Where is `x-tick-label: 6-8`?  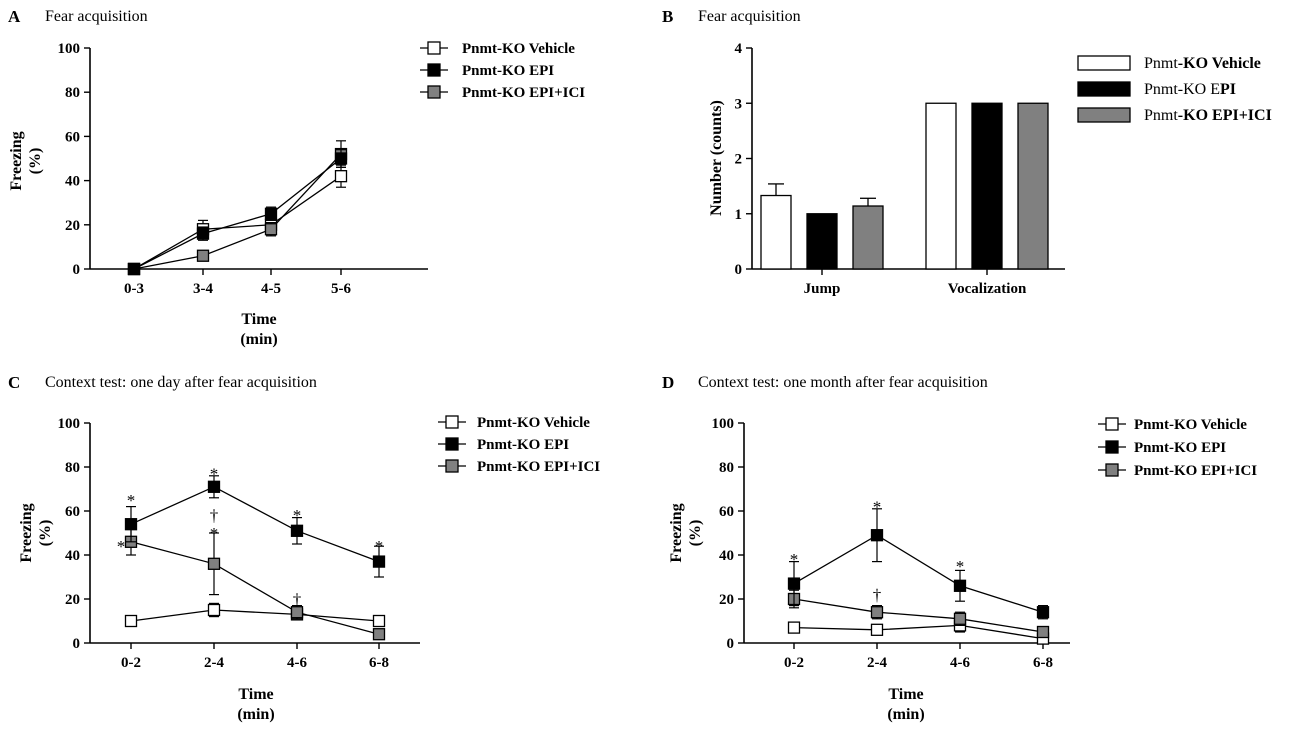
x-tick-label: 6-8 is located at coordinates (1043, 663).